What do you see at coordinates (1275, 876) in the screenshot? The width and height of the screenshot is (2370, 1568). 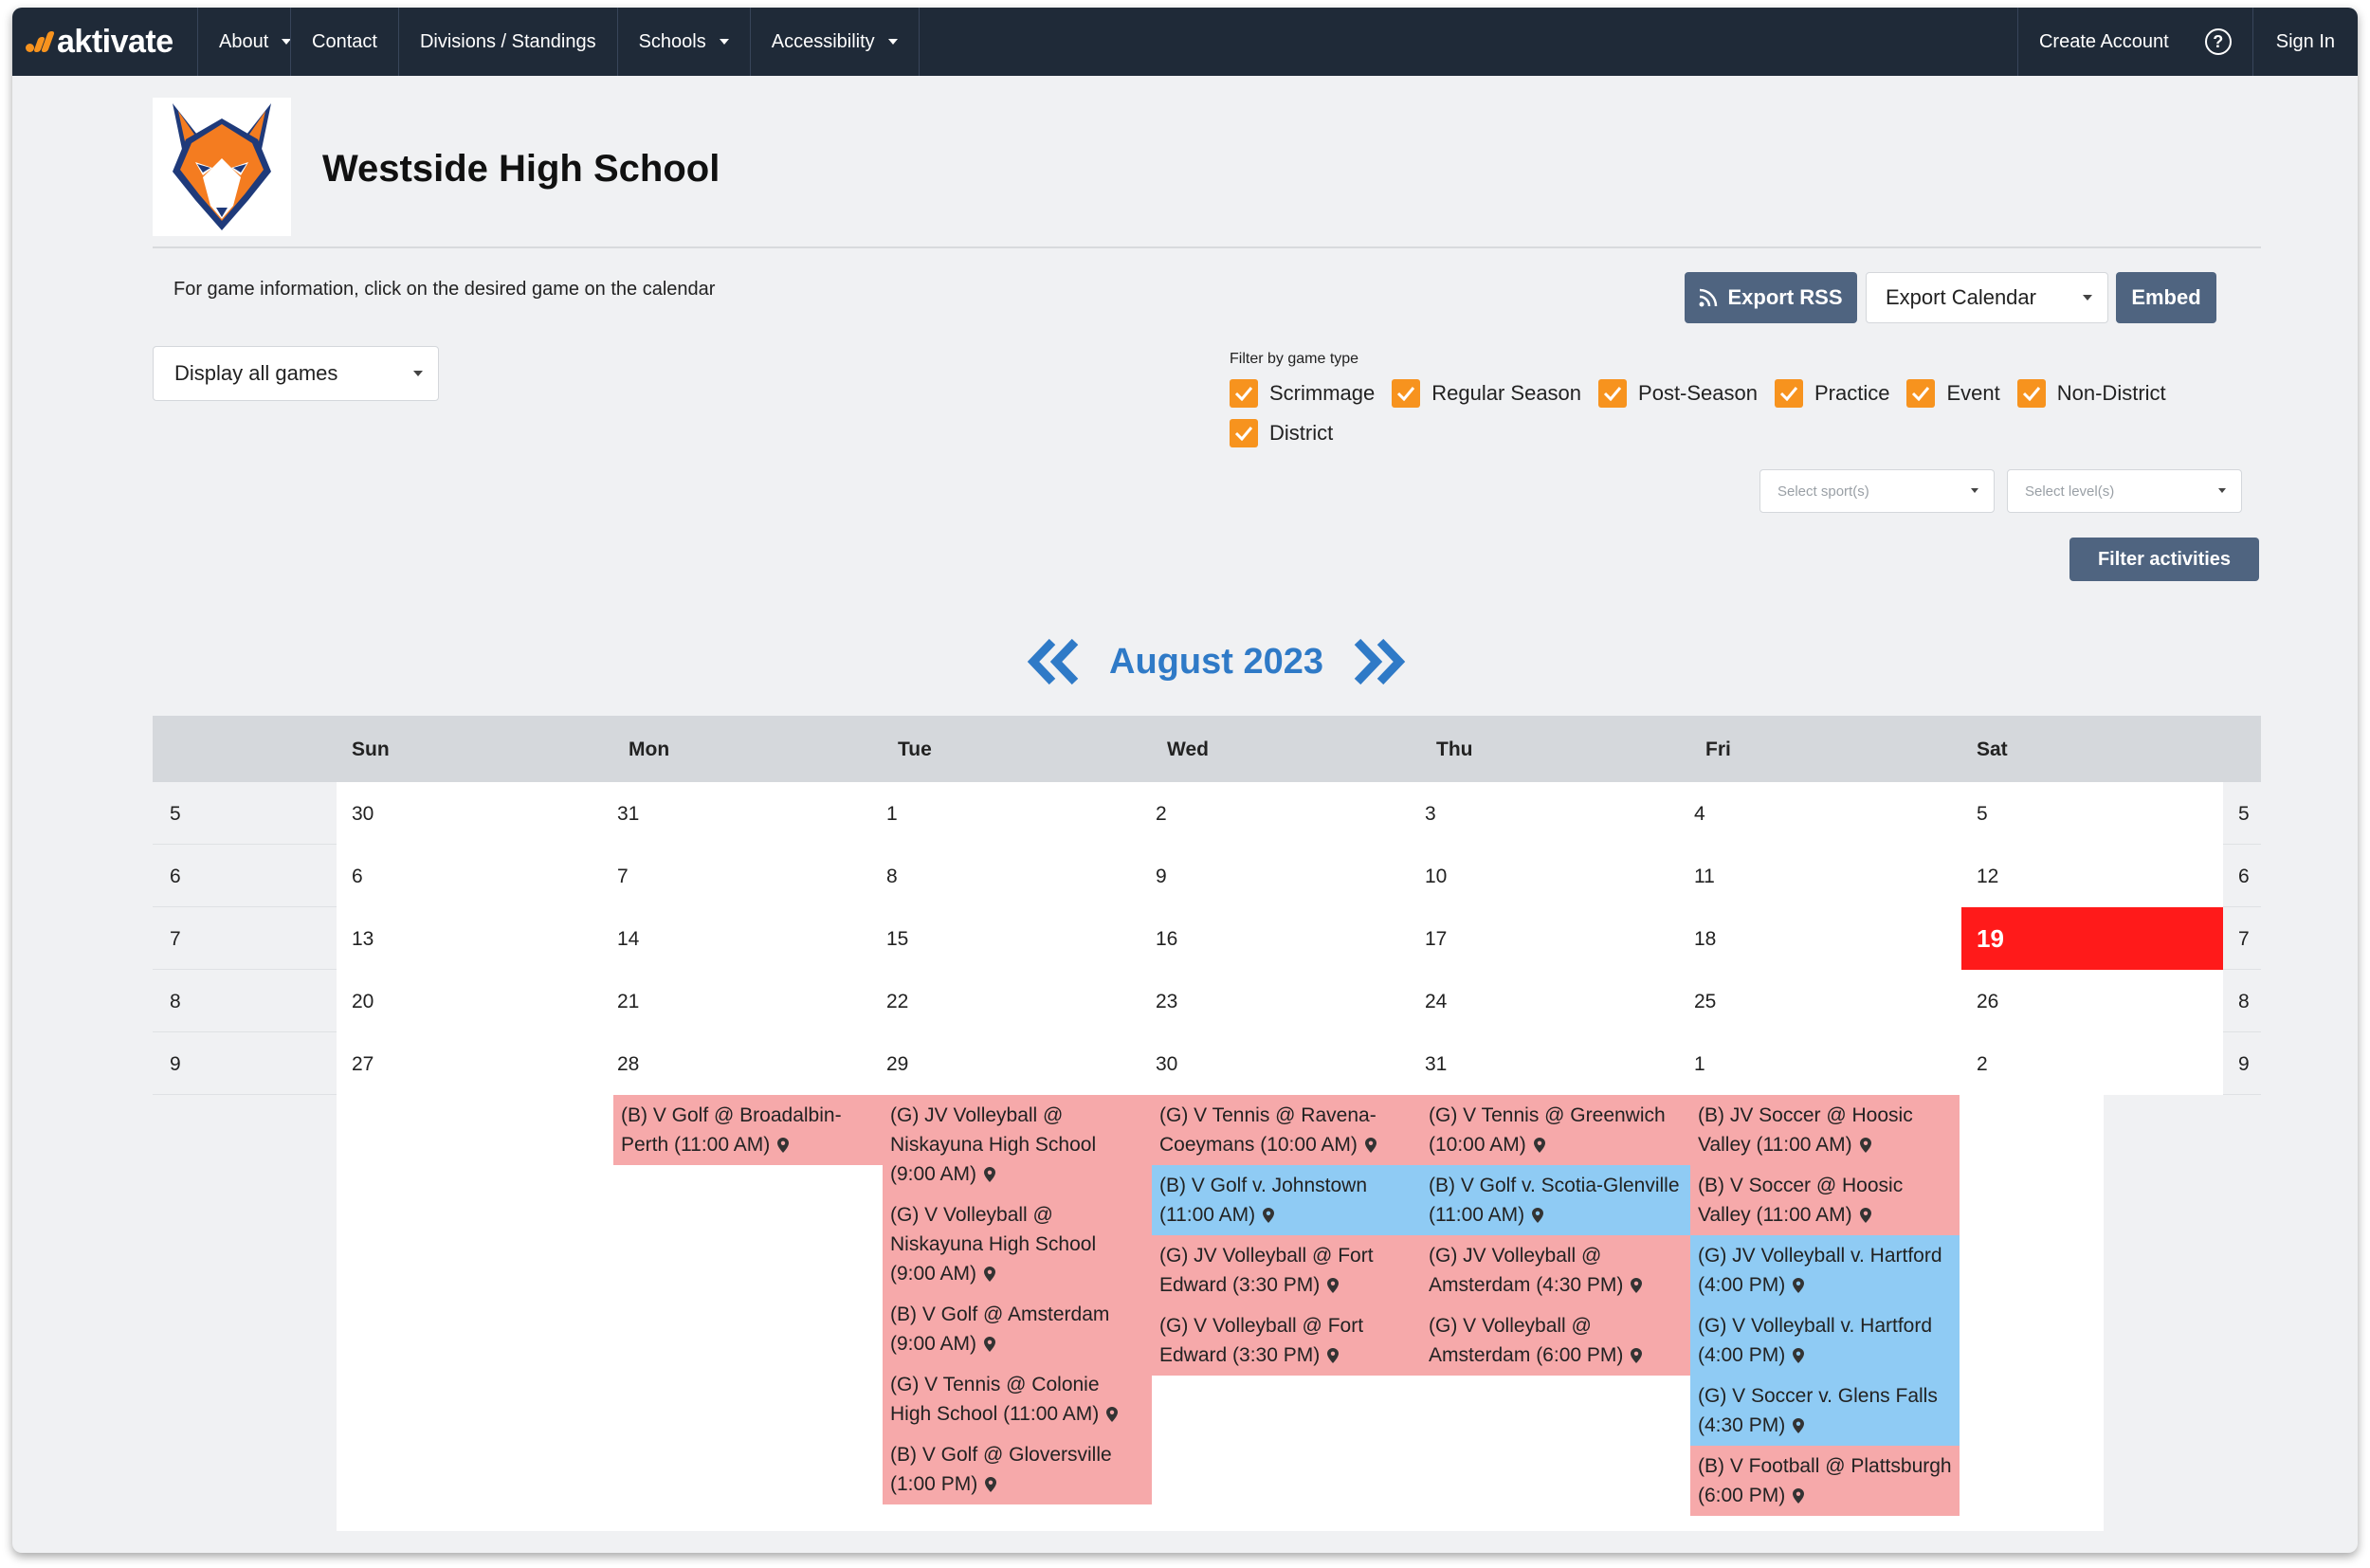 I see `calendar-day-cell: 9` at bounding box center [1275, 876].